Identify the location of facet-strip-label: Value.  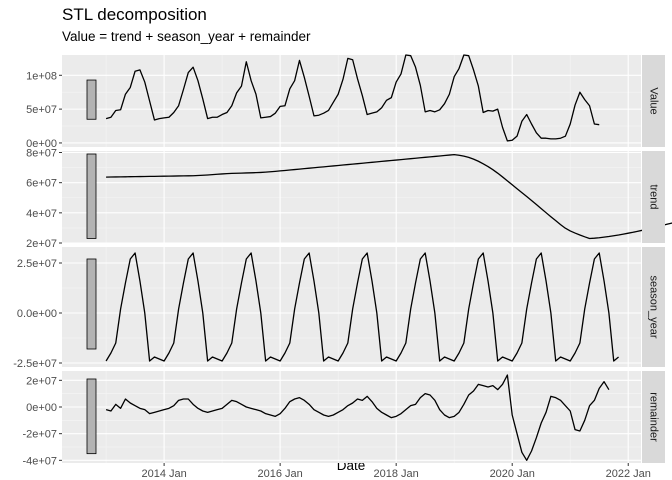
(654, 100).